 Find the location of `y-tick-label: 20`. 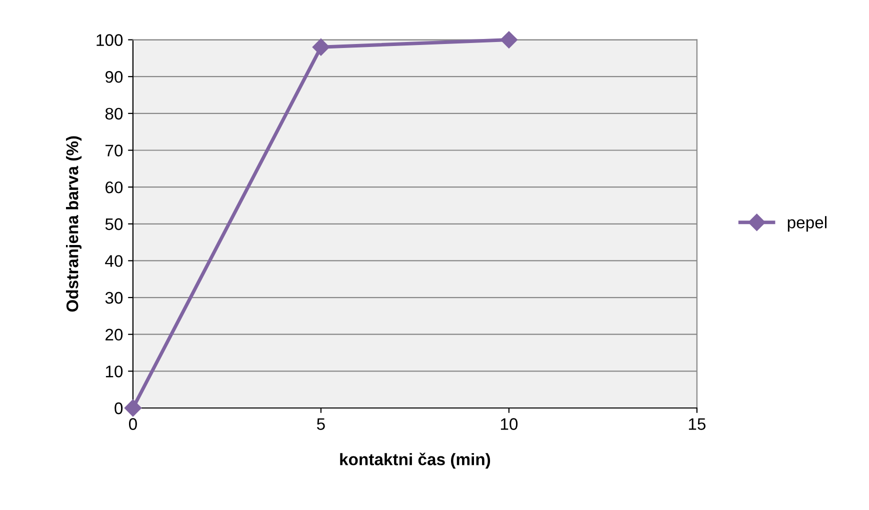

y-tick-label: 20 is located at coordinates (114, 334).